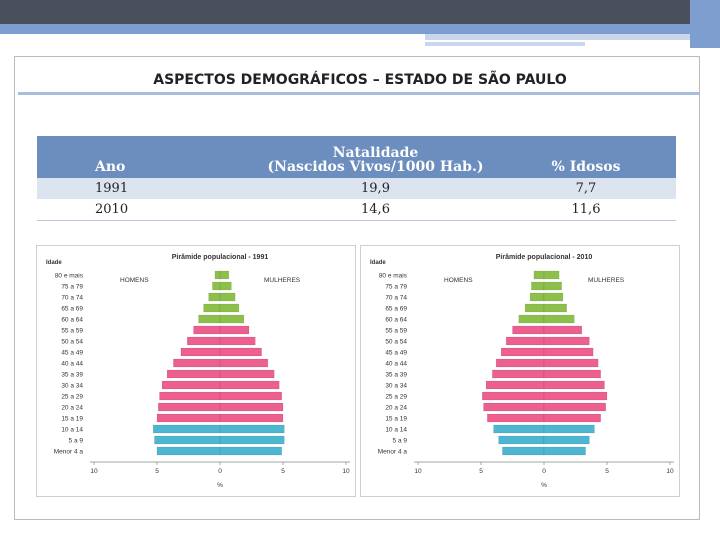 The width and height of the screenshot is (720, 540). What do you see at coordinates (396, 375) in the screenshot?
I see `age-group-label: 35 a 39` at bounding box center [396, 375].